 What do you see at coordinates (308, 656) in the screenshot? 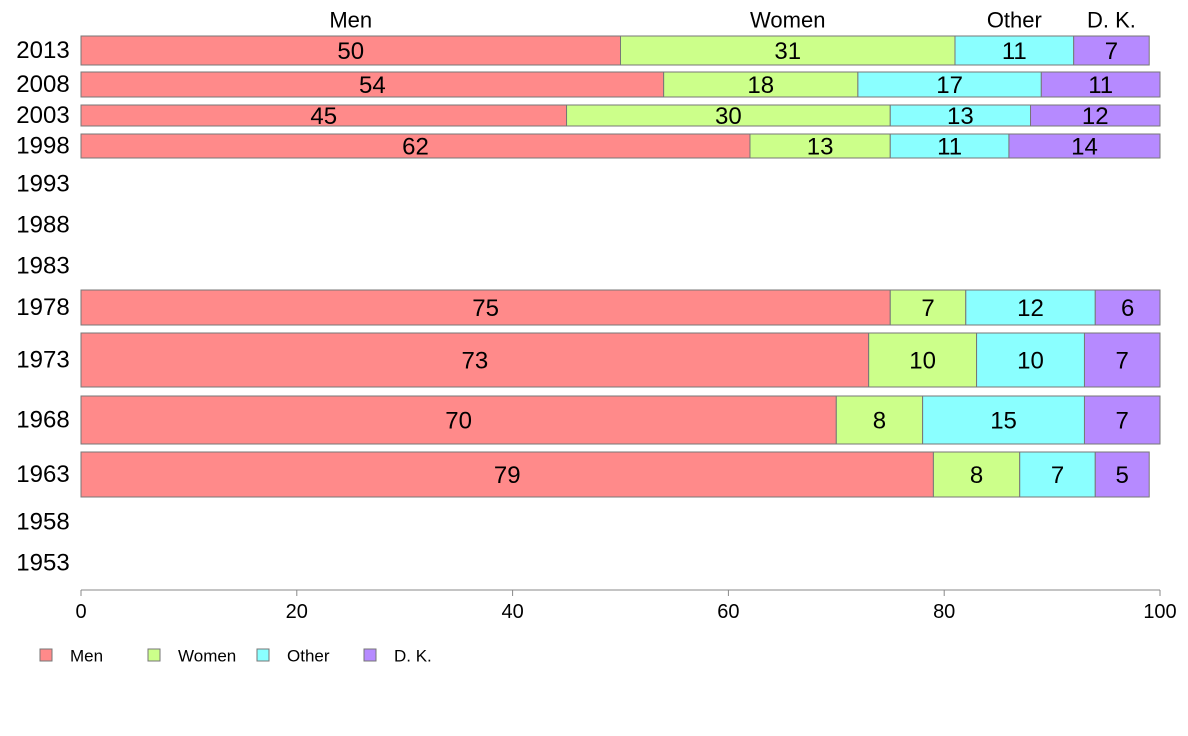
I see `legend-label: Other` at bounding box center [308, 656].